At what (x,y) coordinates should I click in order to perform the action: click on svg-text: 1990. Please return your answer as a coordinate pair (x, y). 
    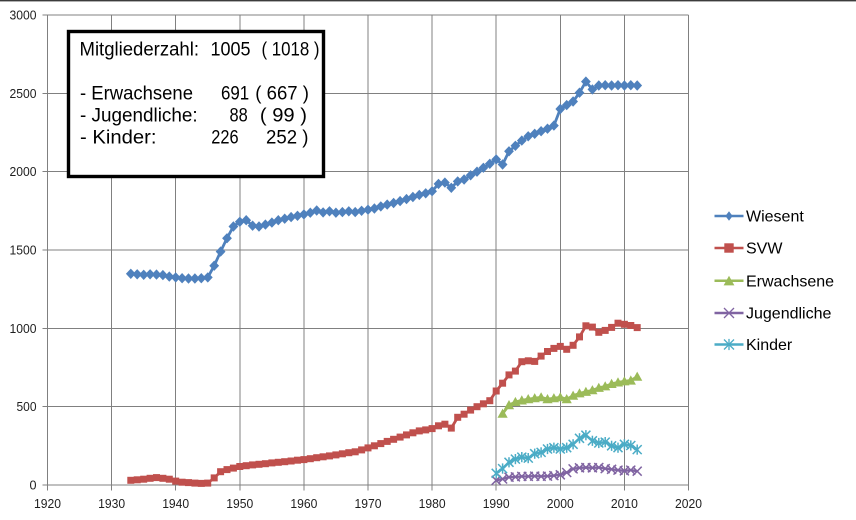
    Looking at the image, I should click on (496, 504).